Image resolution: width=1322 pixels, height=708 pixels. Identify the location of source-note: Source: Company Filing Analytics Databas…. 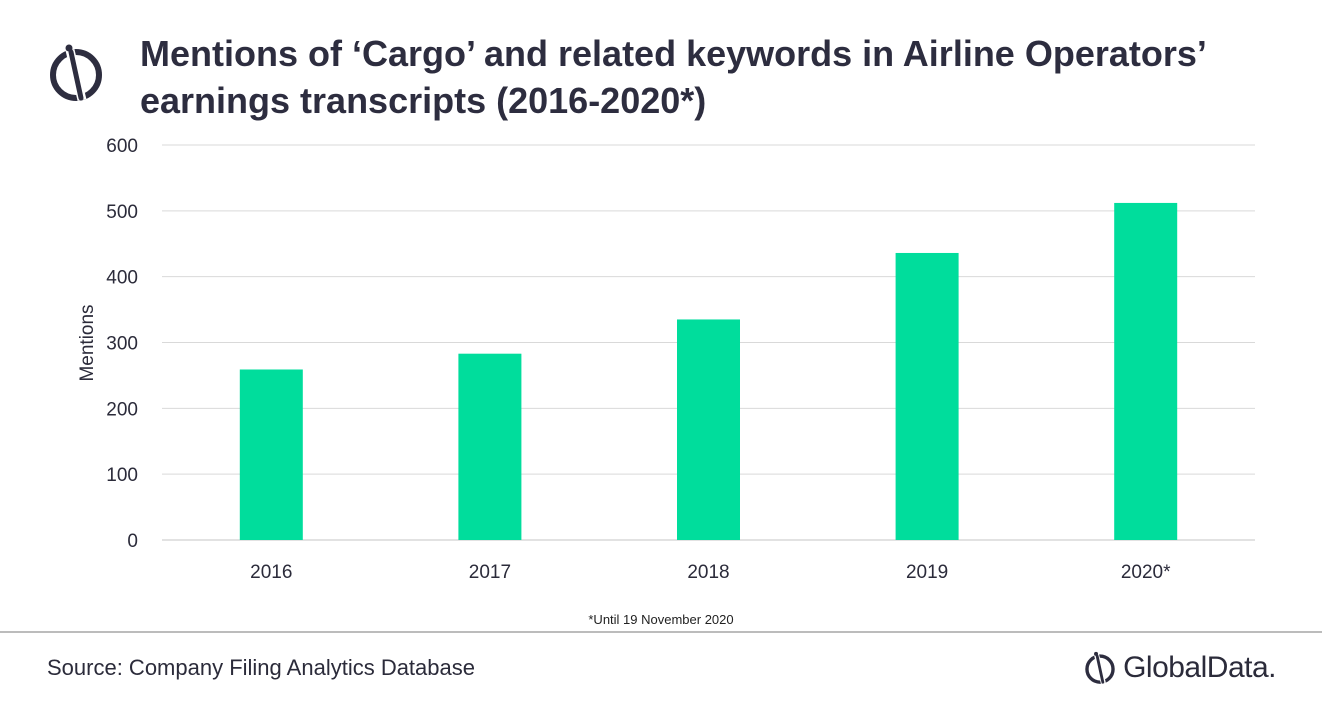
(261, 667).